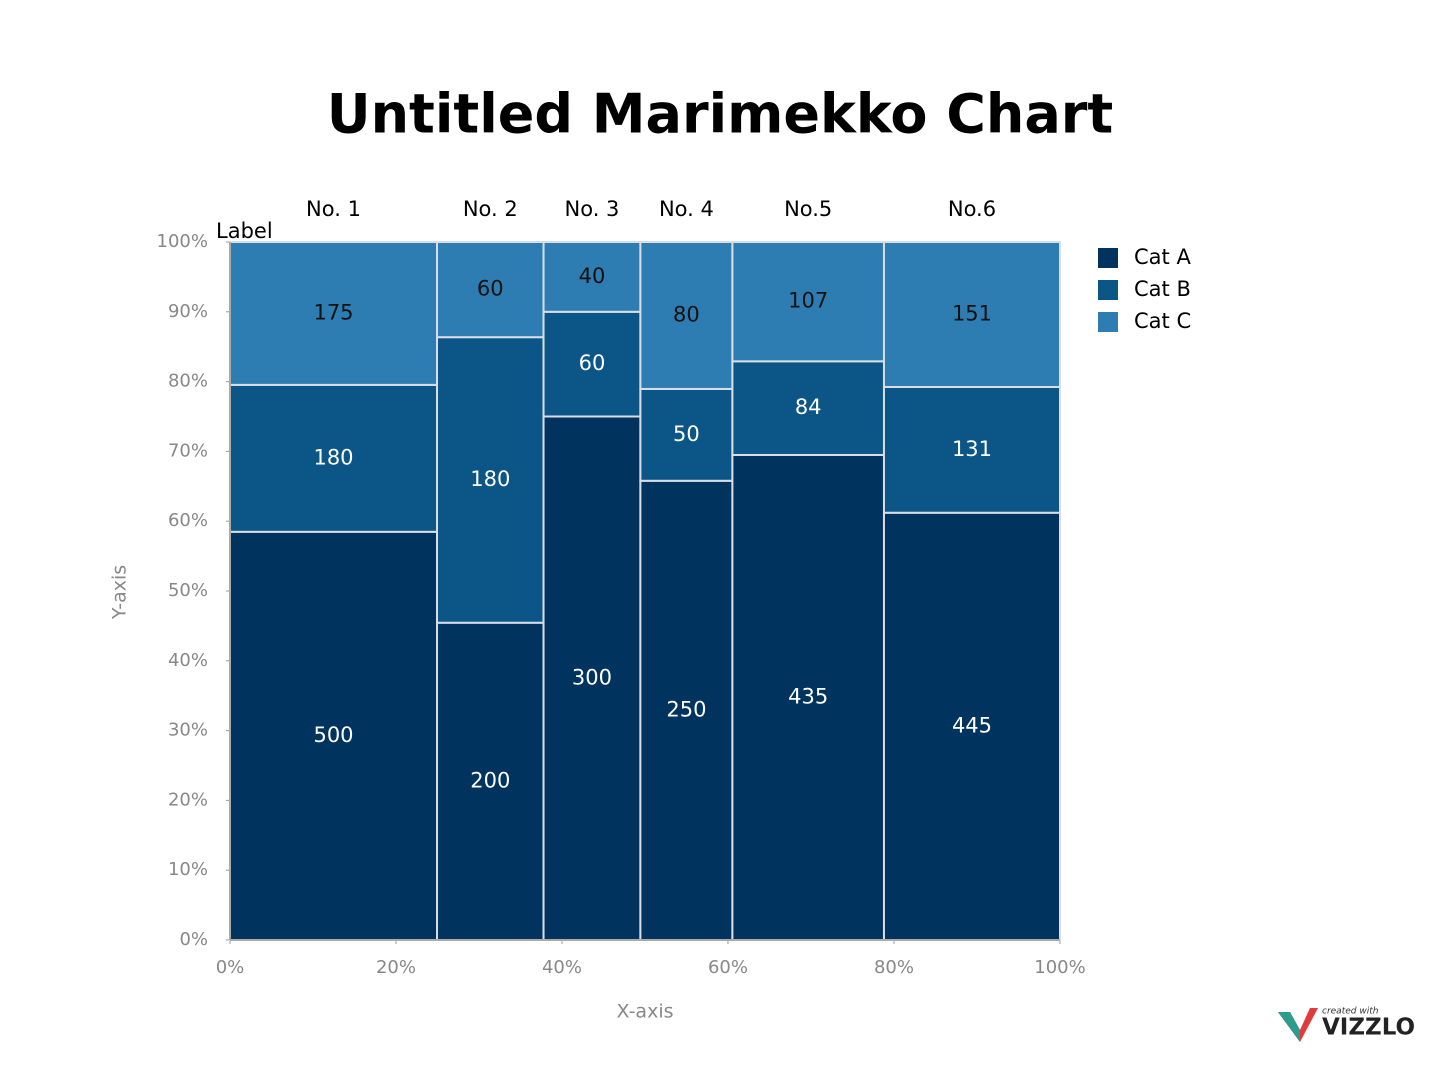  What do you see at coordinates (188, 520) in the screenshot?
I see `y-tick-label: 60%` at bounding box center [188, 520].